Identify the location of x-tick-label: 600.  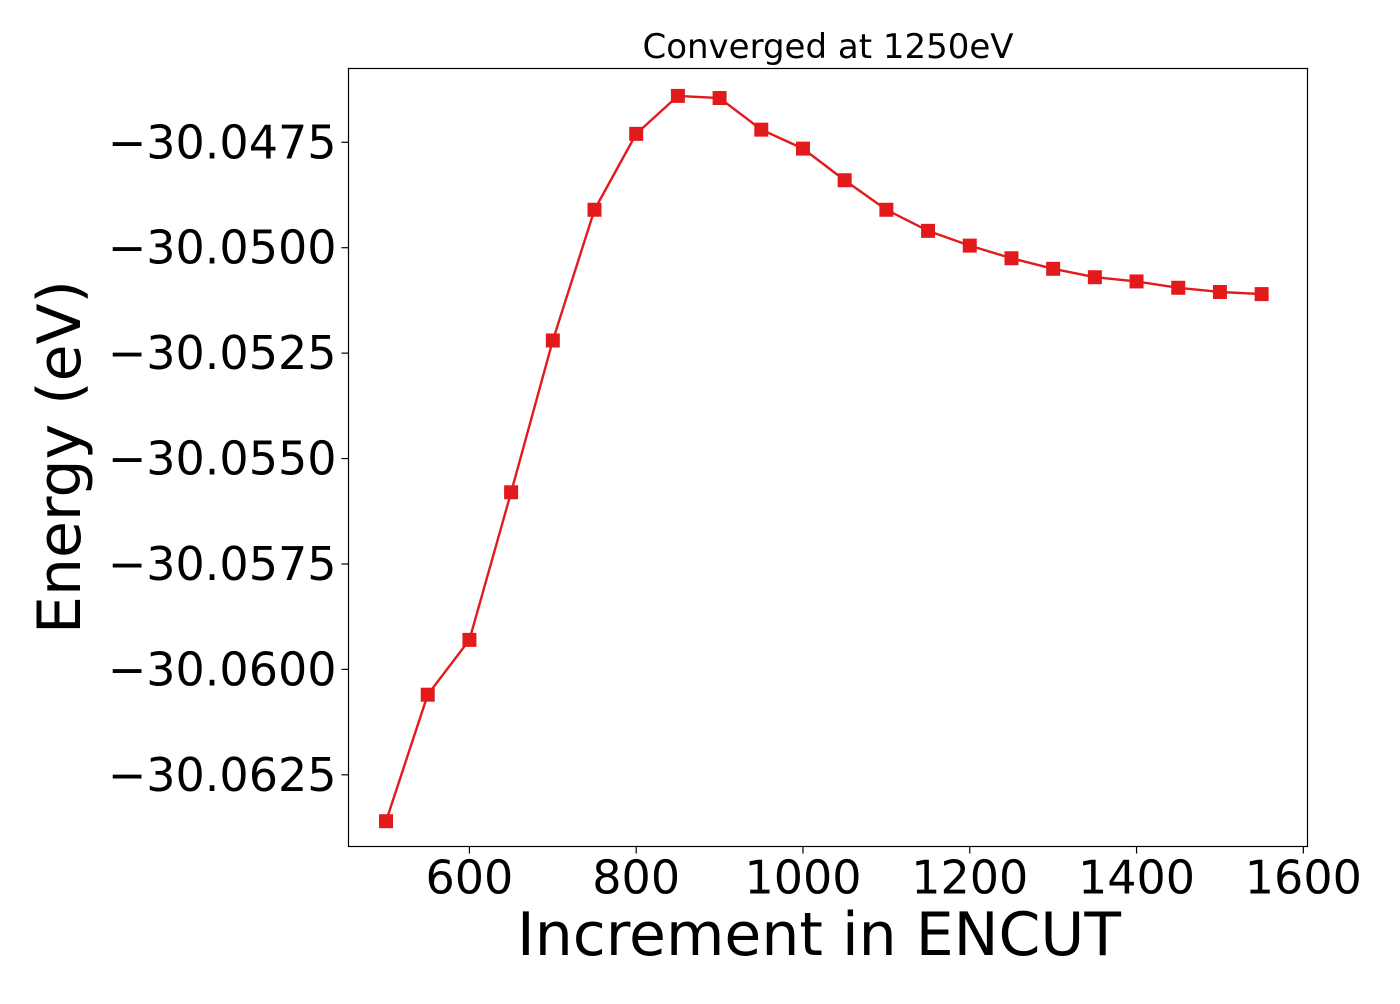
(470, 878).